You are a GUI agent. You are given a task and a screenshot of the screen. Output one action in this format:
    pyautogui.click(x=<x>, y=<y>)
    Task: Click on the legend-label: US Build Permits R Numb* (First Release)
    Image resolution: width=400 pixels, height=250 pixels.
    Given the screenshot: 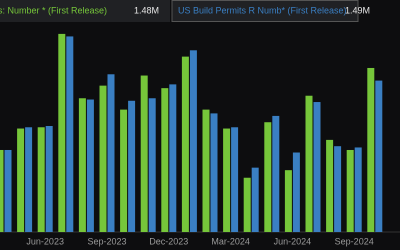 What is the action you would take?
    pyautogui.click(x=262, y=10)
    